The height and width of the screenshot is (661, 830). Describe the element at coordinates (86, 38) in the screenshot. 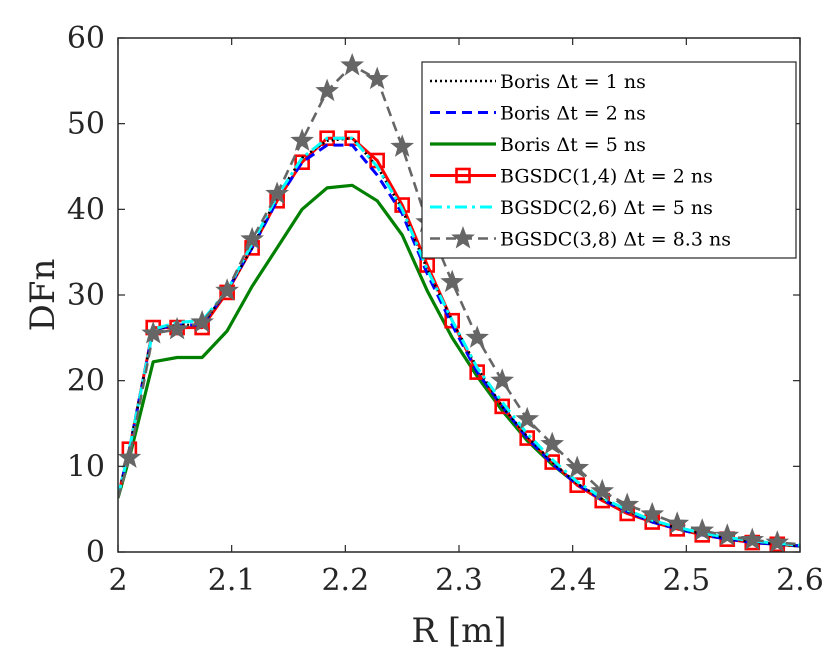

I see `y-tick-label: 60` at that location.